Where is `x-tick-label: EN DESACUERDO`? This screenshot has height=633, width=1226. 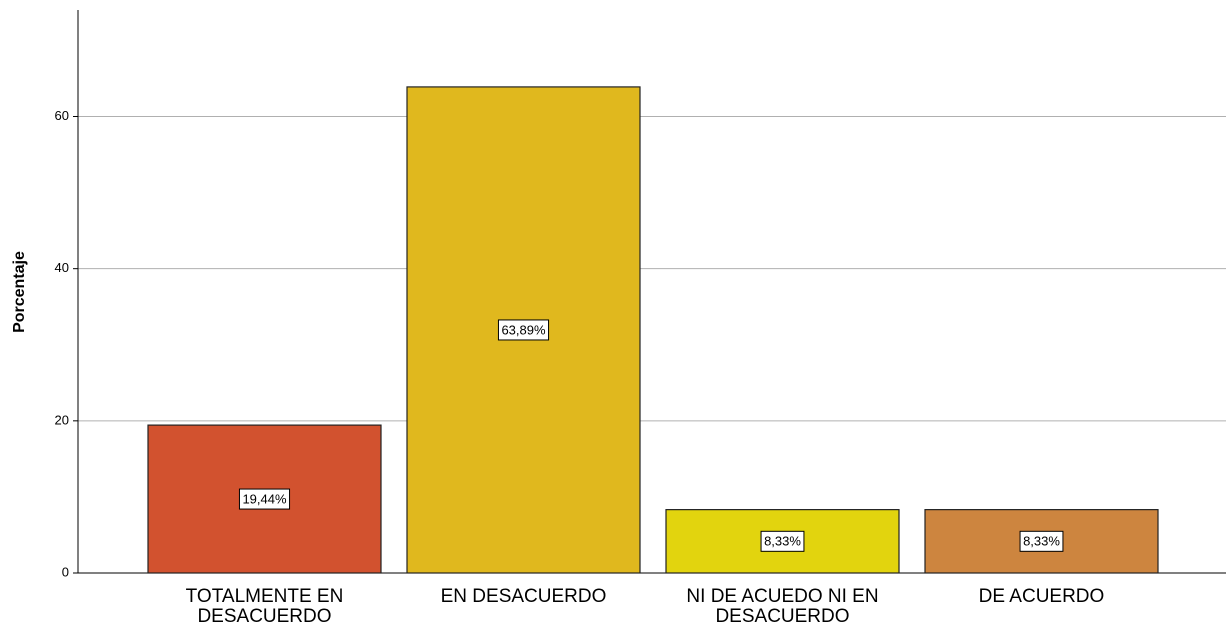
x-tick-label: EN DESACUERDO is located at coordinates (524, 596).